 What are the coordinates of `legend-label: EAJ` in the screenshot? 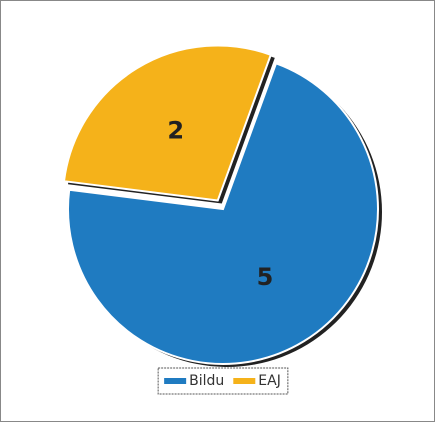 It's located at (269, 381).